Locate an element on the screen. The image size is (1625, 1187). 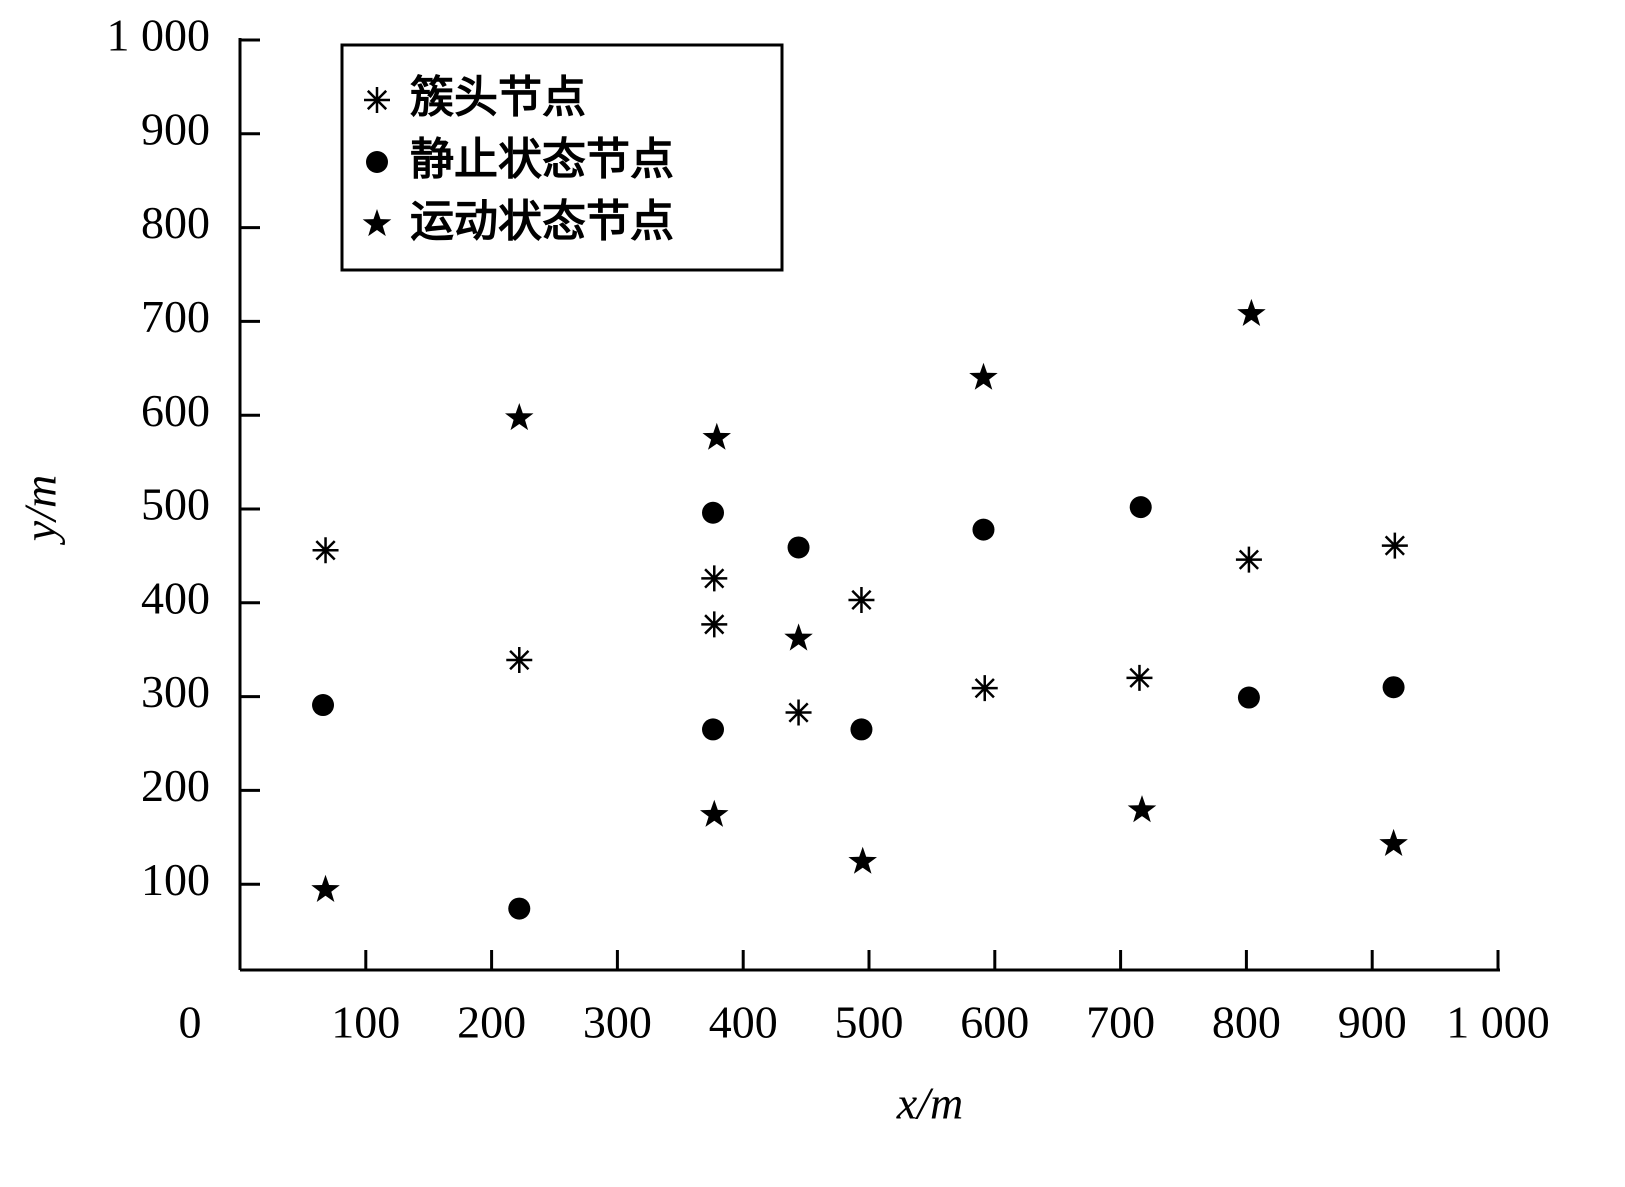
y-tick-label: 600 is located at coordinates (175, 410).